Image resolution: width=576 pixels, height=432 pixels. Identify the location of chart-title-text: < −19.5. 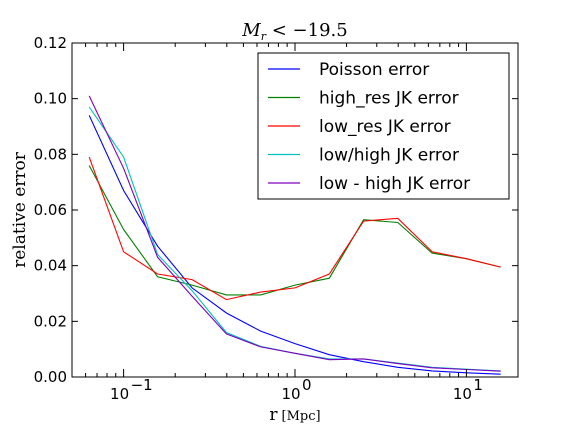
(310, 30).